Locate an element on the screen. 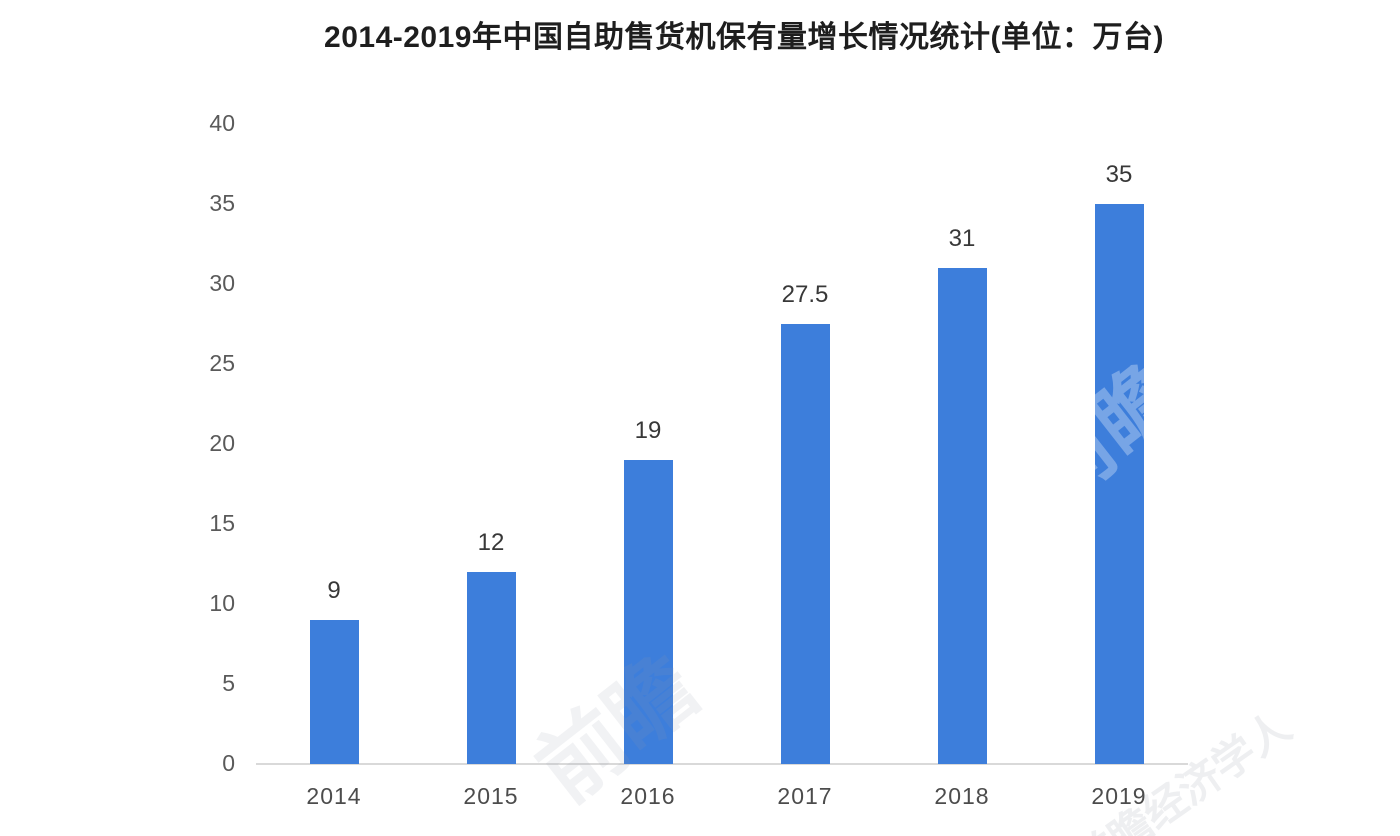 Image resolution: width=1400 pixels, height=836 pixels. x-axis-line is located at coordinates (722, 764).